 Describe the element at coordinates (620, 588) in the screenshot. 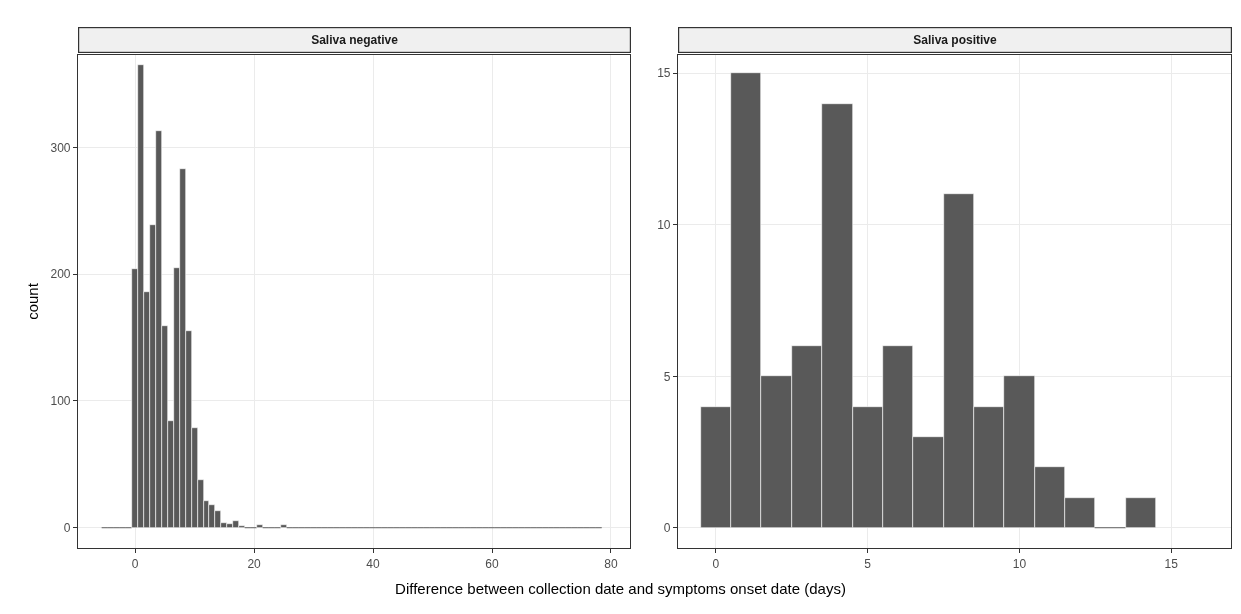

I see `x-axis-title: Difference between collection date and symptoms onset date (days)` at that location.